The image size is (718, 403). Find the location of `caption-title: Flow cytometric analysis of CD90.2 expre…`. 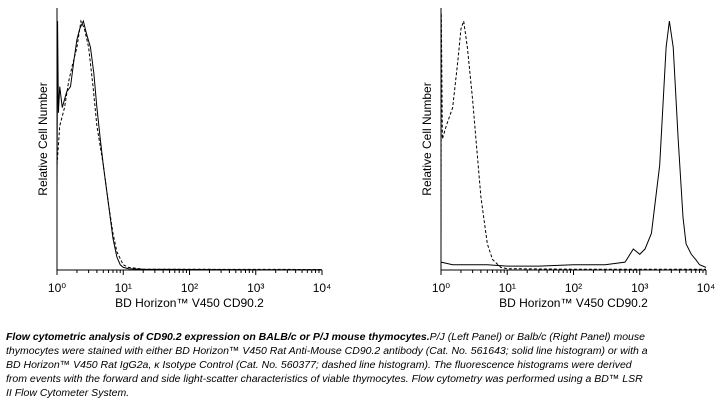

caption-title: Flow cytometric analysis of CD90.2 expre… is located at coordinates (218, 337).